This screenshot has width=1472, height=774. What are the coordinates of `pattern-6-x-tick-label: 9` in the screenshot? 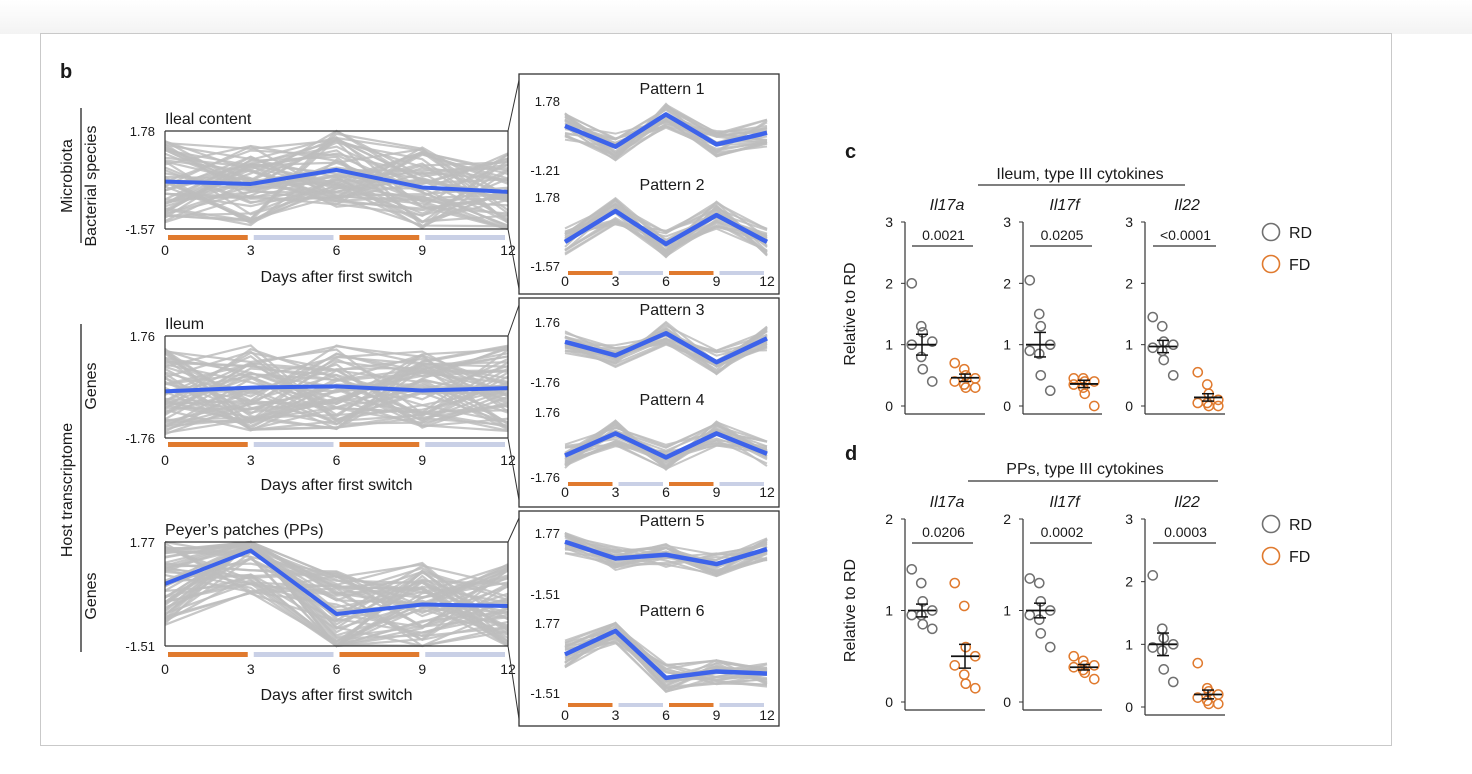 It's located at (717, 715).